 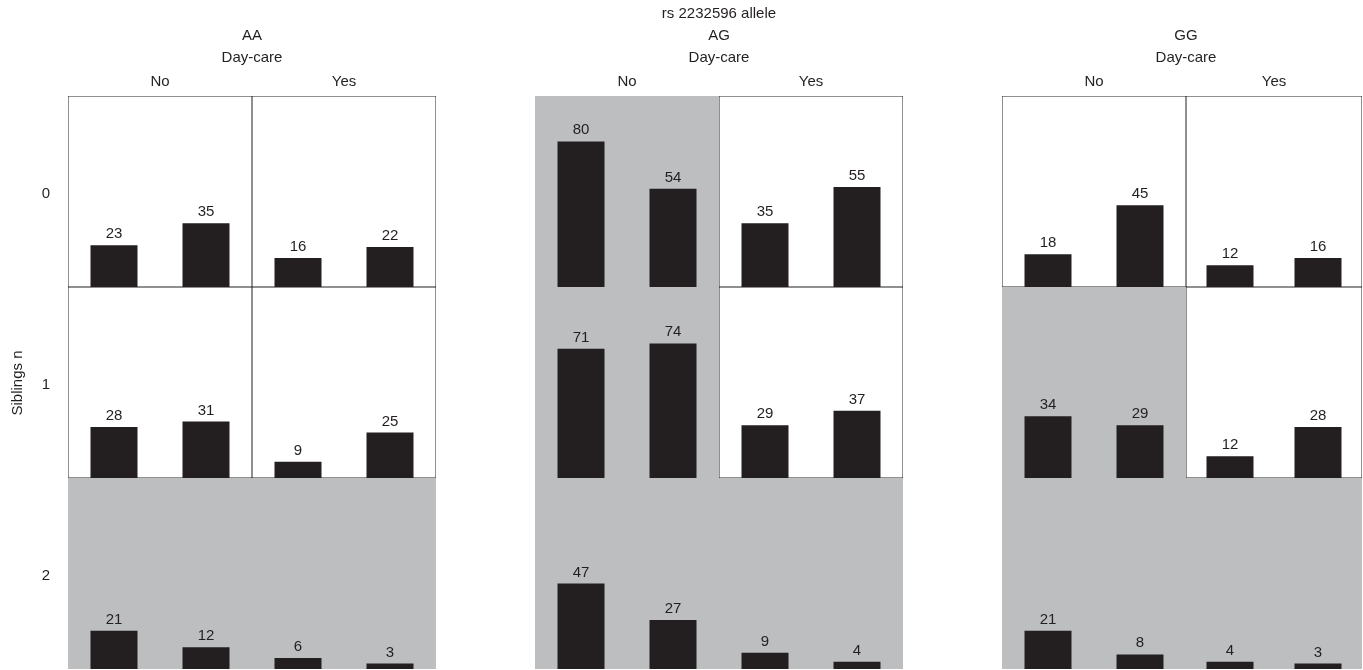 I want to click on data-label: 27, so click(x=673, y=607).